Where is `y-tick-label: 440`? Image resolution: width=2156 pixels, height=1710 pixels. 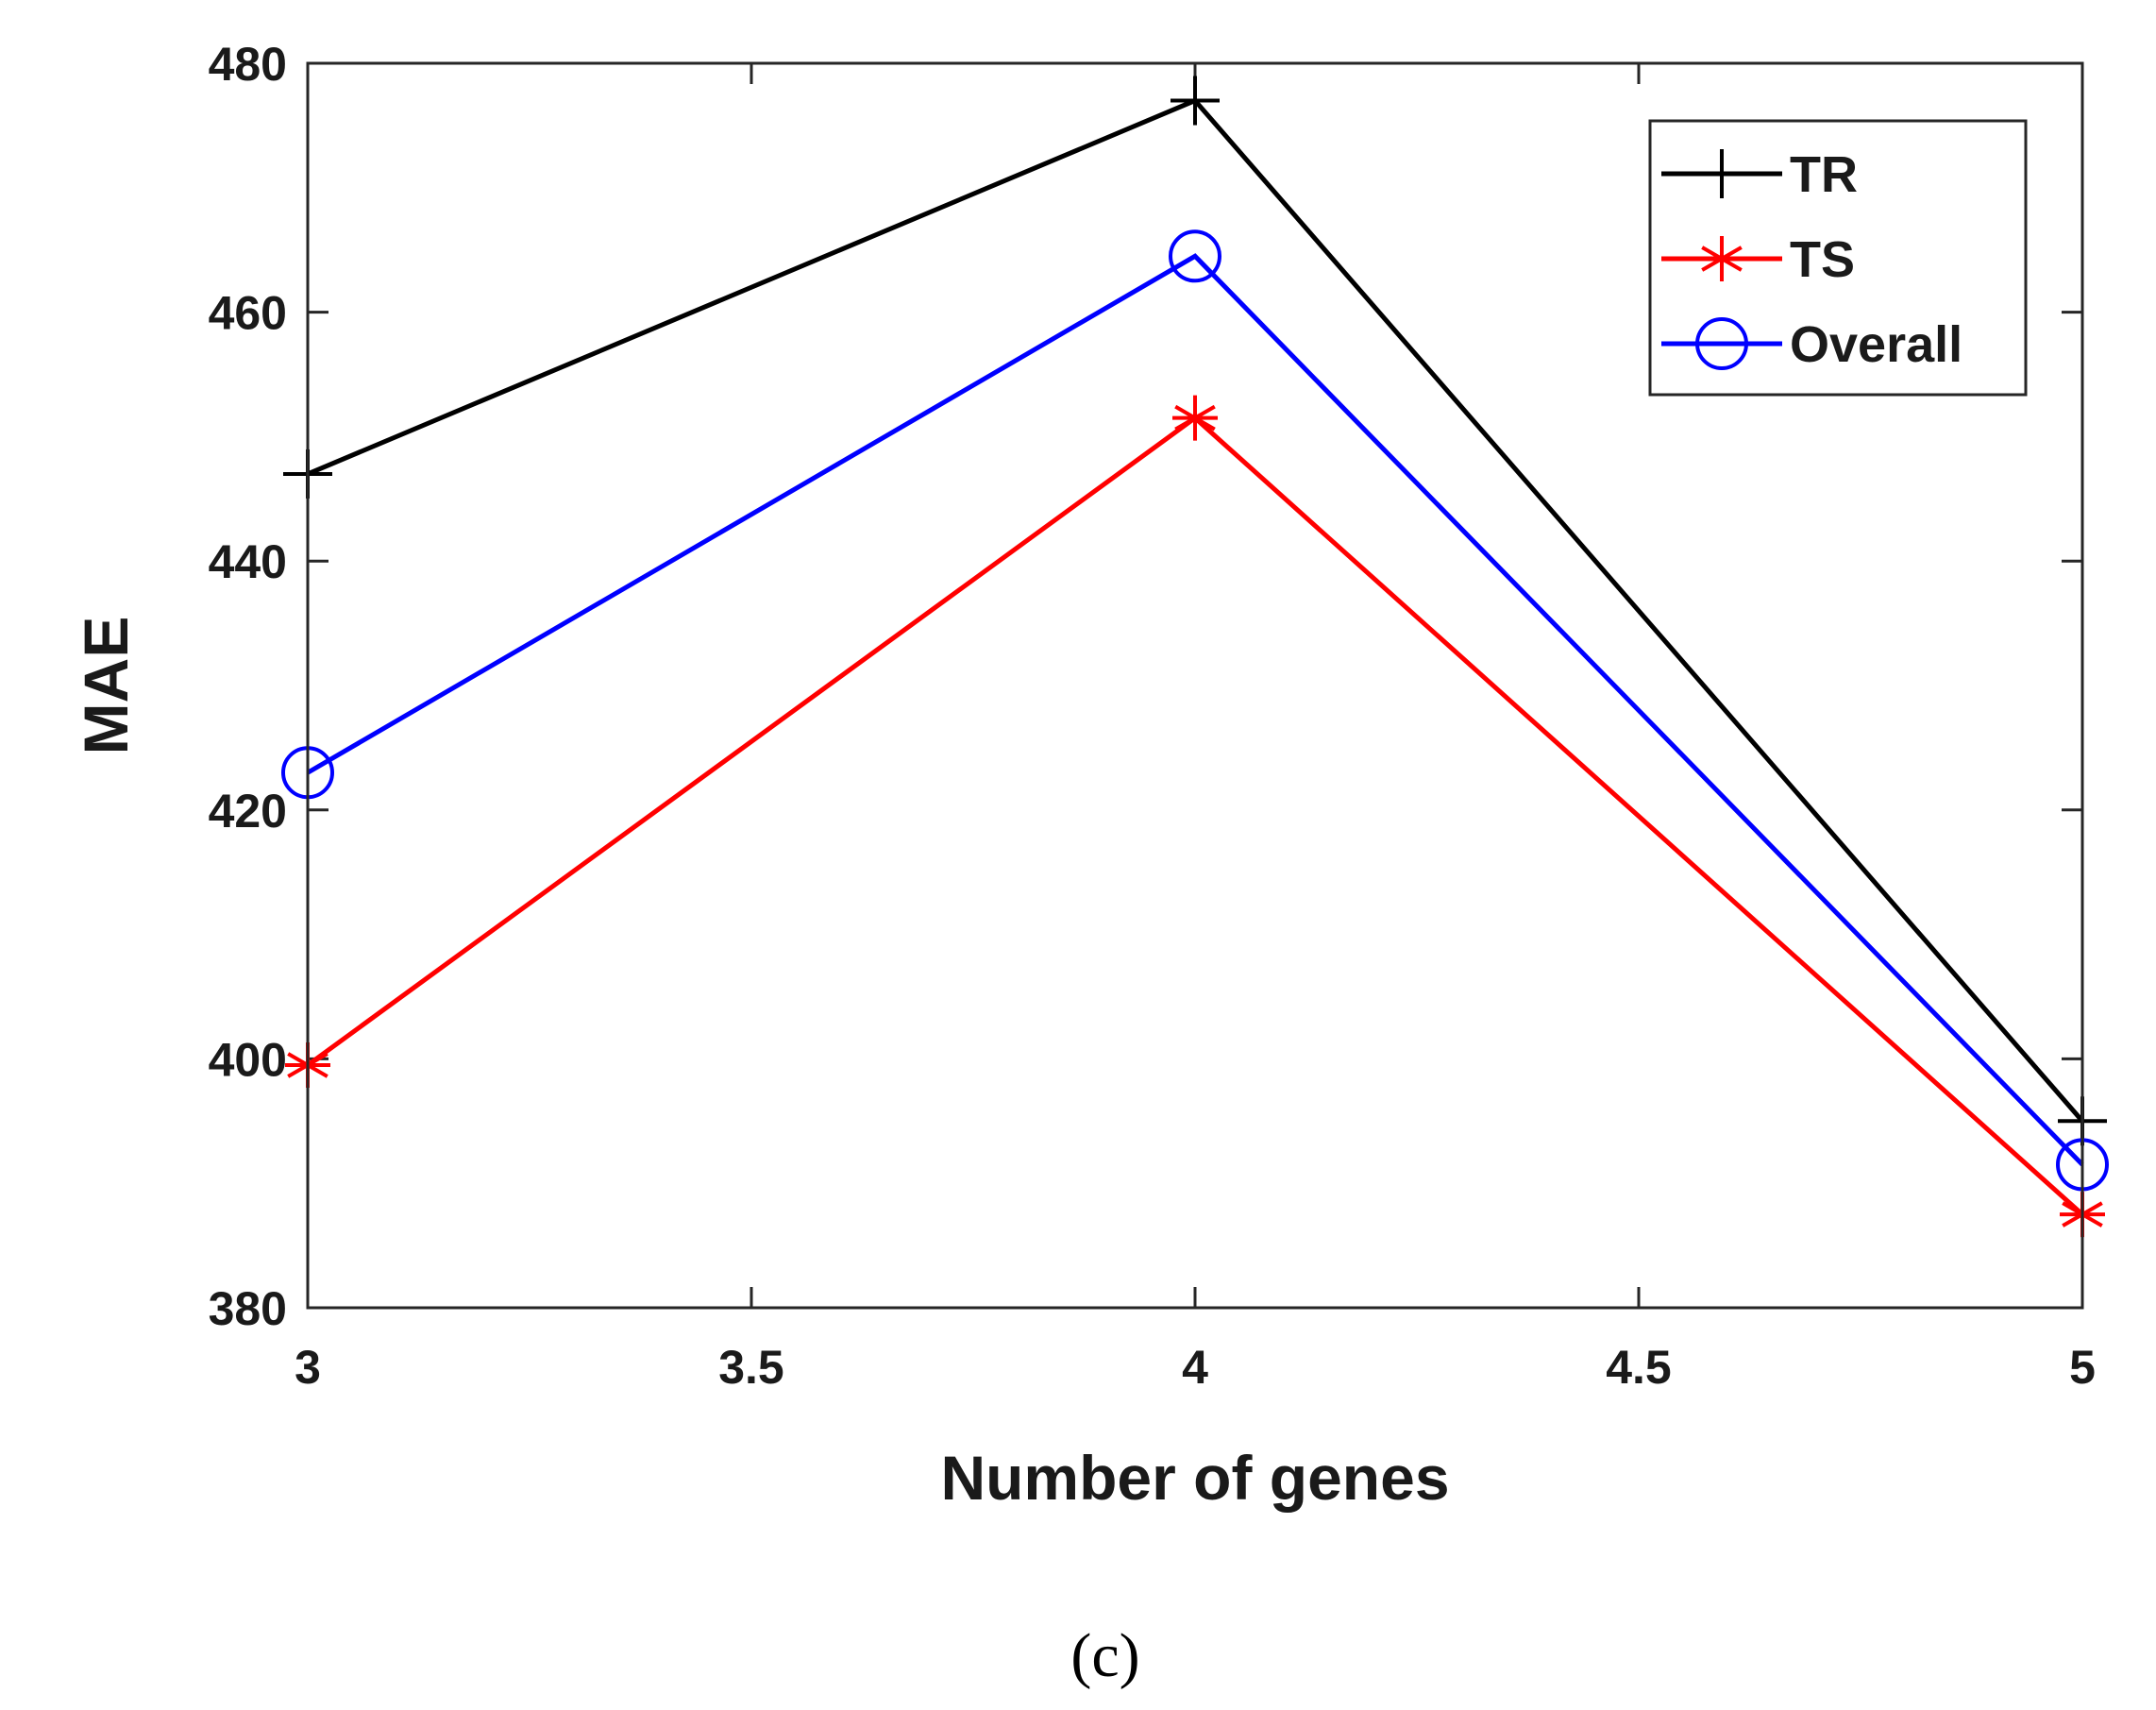 y-tick-label: 440 is located at coordinates (248, 561).